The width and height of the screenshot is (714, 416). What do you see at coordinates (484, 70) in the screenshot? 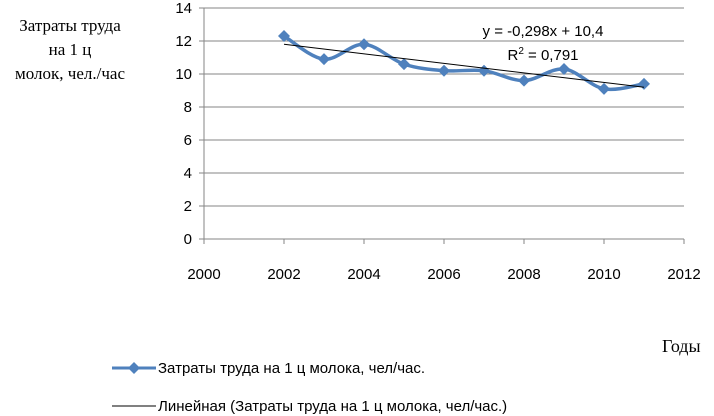
I see `data-point-2007` at bounding box center [484, 70].